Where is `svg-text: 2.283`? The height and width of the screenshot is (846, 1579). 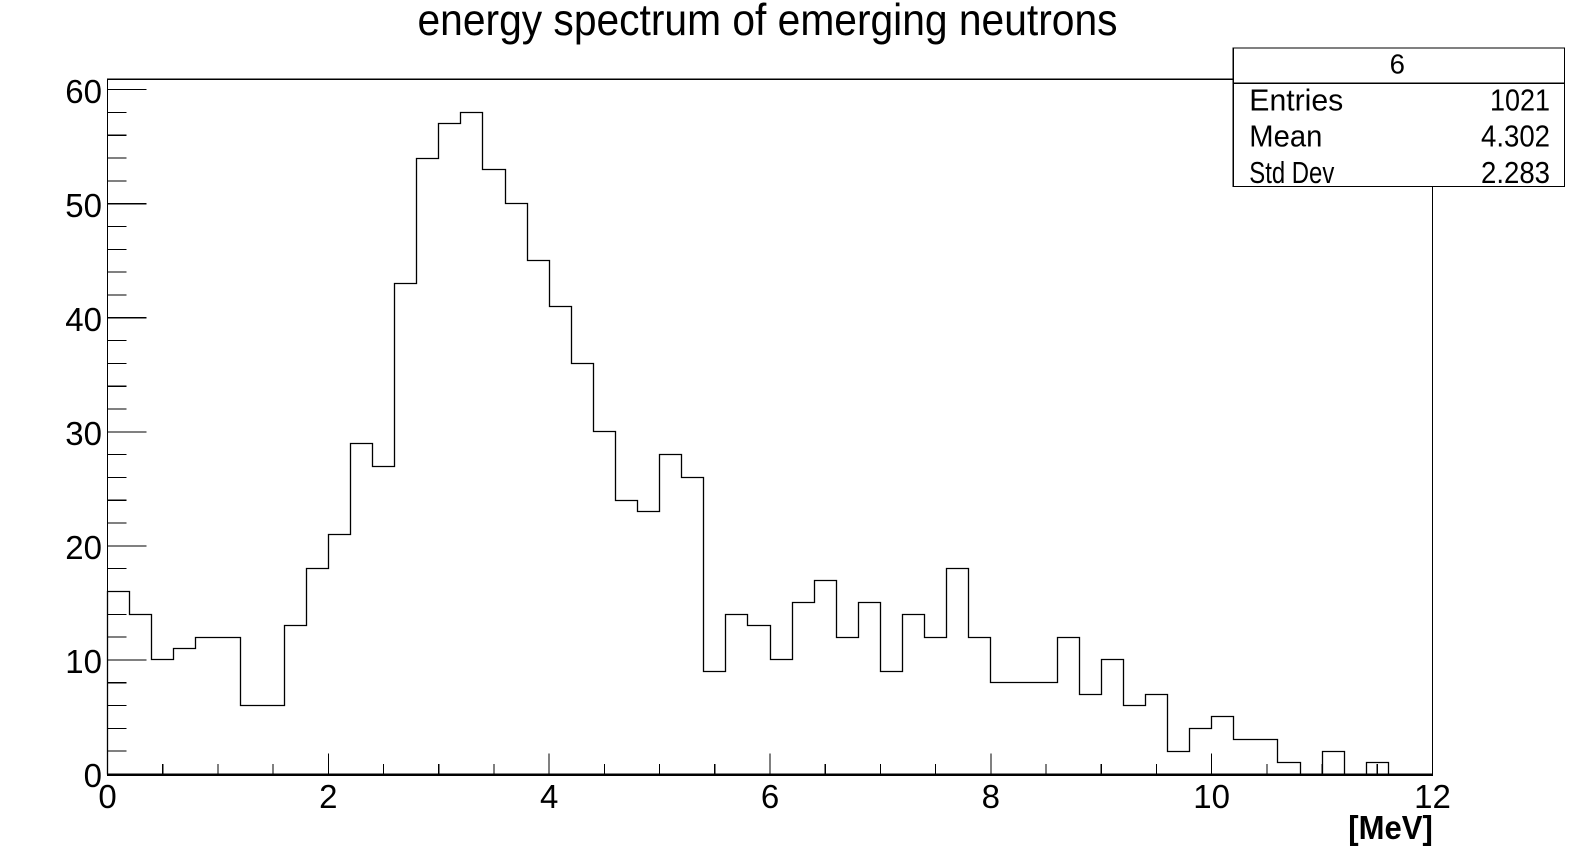 svg-text: 2.283 is located at coordinates (1515, 173).